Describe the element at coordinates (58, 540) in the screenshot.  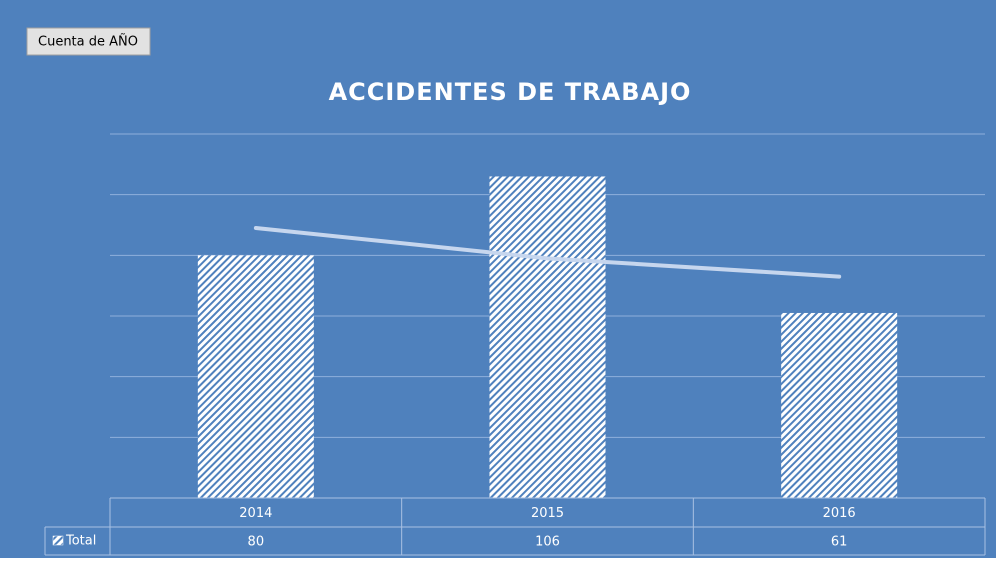
I see `legend-swatch` at that location.